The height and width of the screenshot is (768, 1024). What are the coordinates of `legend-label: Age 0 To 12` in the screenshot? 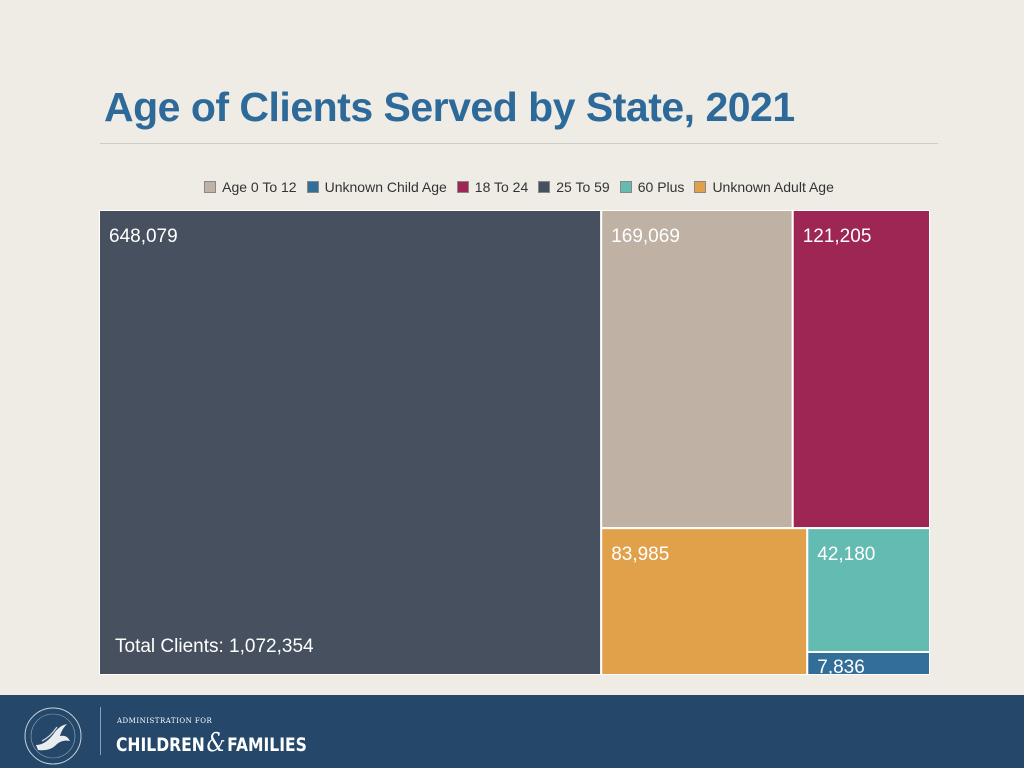 It's located at (259, 187).